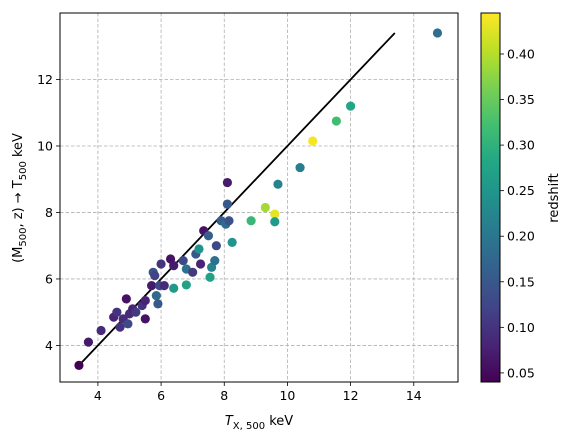  Describe the element at coordinates (521, 281) in the screenshot. I see `colorbar-tick-label: 0.15` at that location.